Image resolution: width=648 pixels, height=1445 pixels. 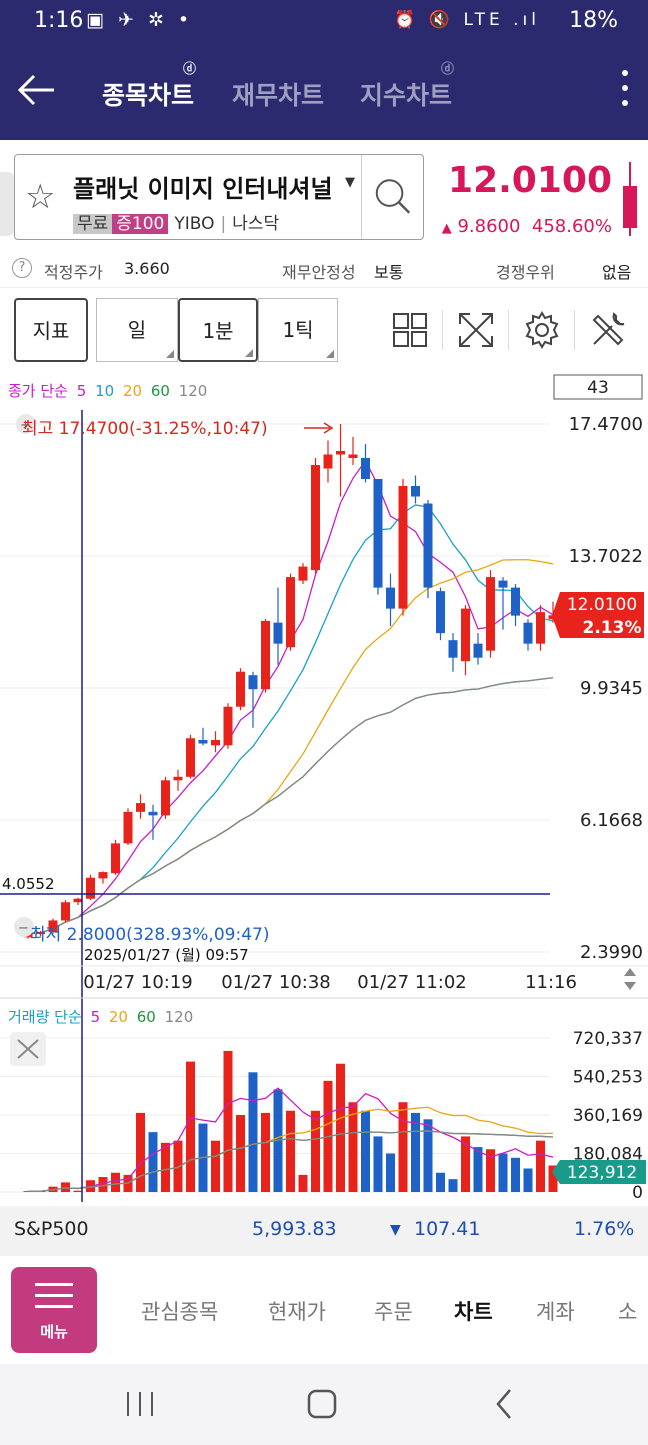 What do you see at coordinates (571, 226) in the screenshot?
I see `change-percent: 458.60%` at bounding box center [571, 226].